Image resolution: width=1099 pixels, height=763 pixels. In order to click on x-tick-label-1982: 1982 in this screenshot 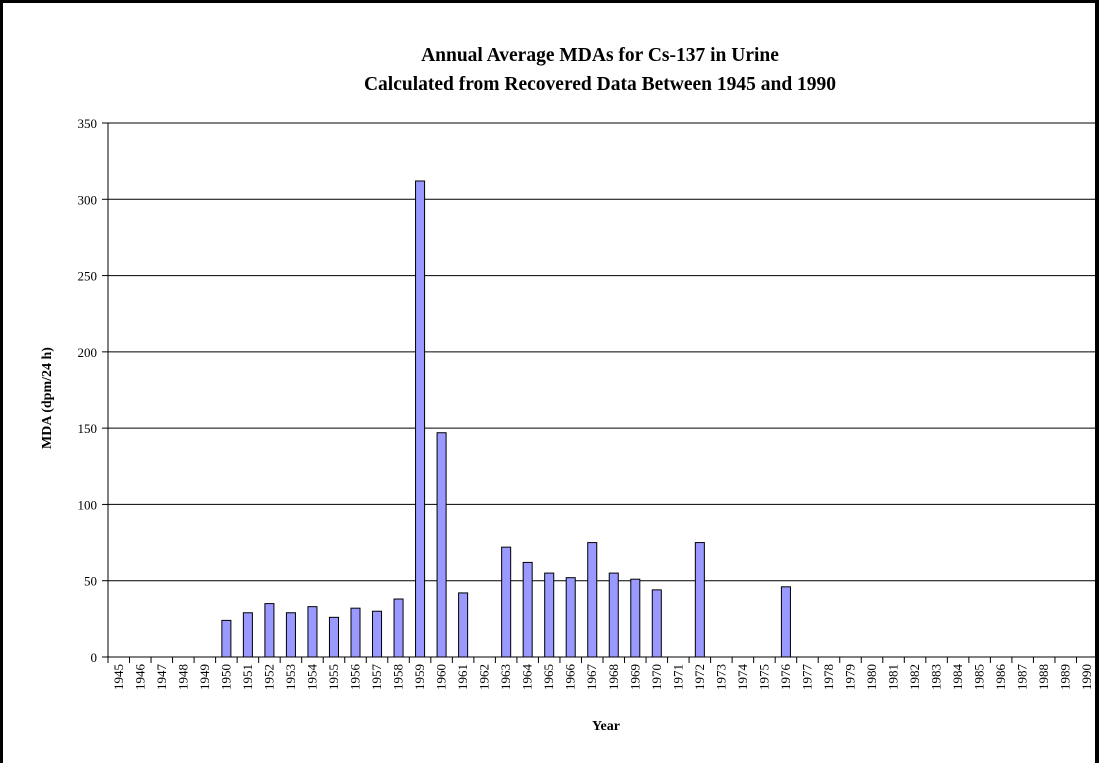, I will do `click(914, 677)`.